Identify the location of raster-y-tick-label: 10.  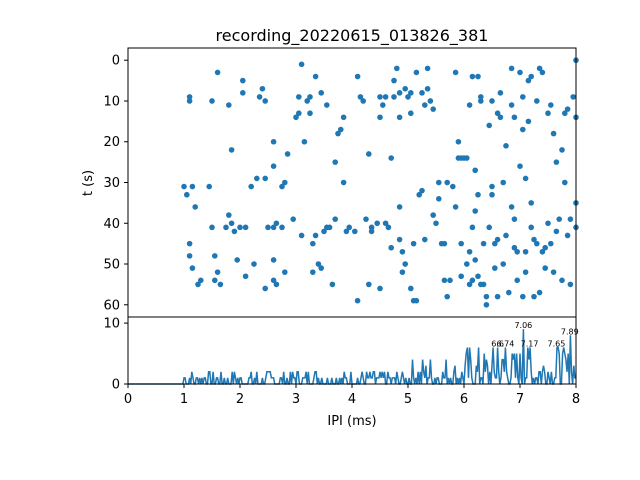
(111, 101).